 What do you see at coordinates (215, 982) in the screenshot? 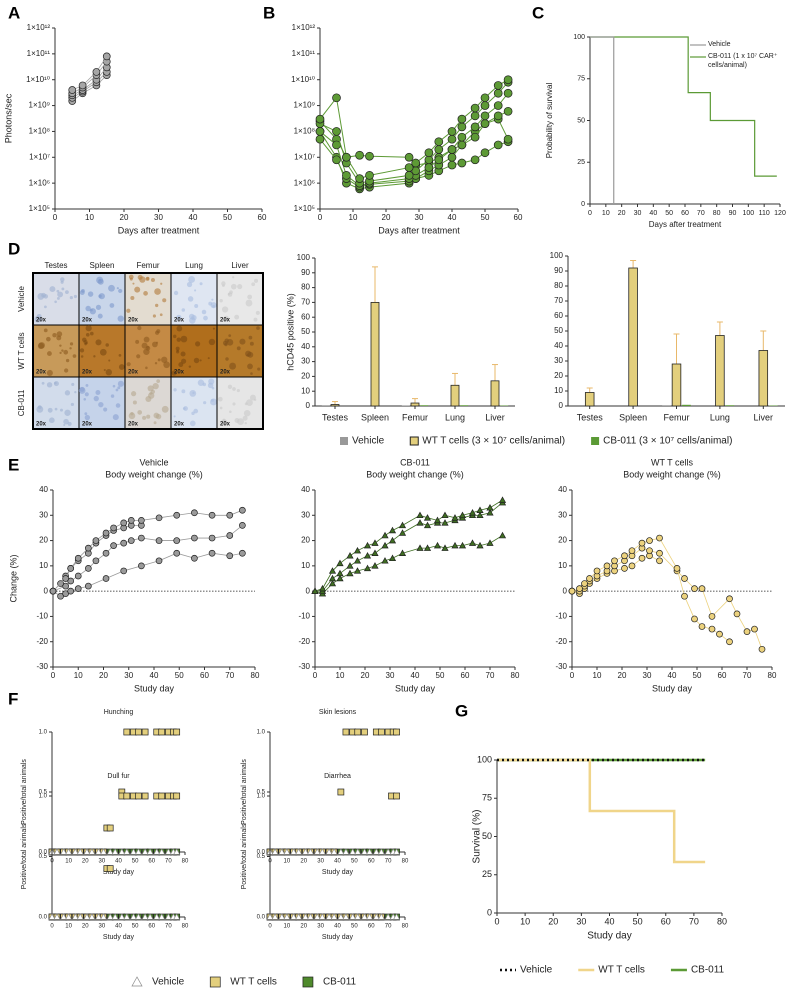
I see `legend-swatch` at bounding box center [215, 982].